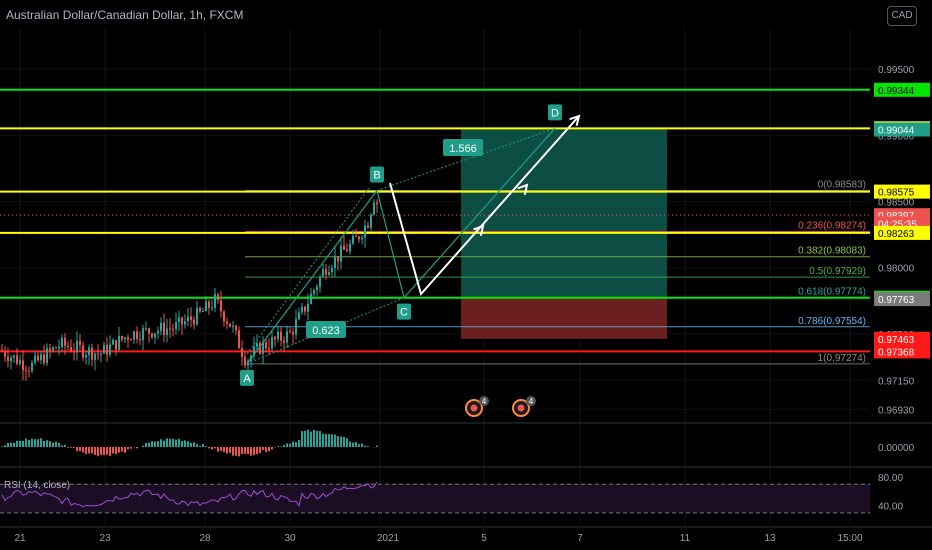 The height and width of the screenshot is (550, 932). I want to click on pattern-point-label: B, so click(376, 176).